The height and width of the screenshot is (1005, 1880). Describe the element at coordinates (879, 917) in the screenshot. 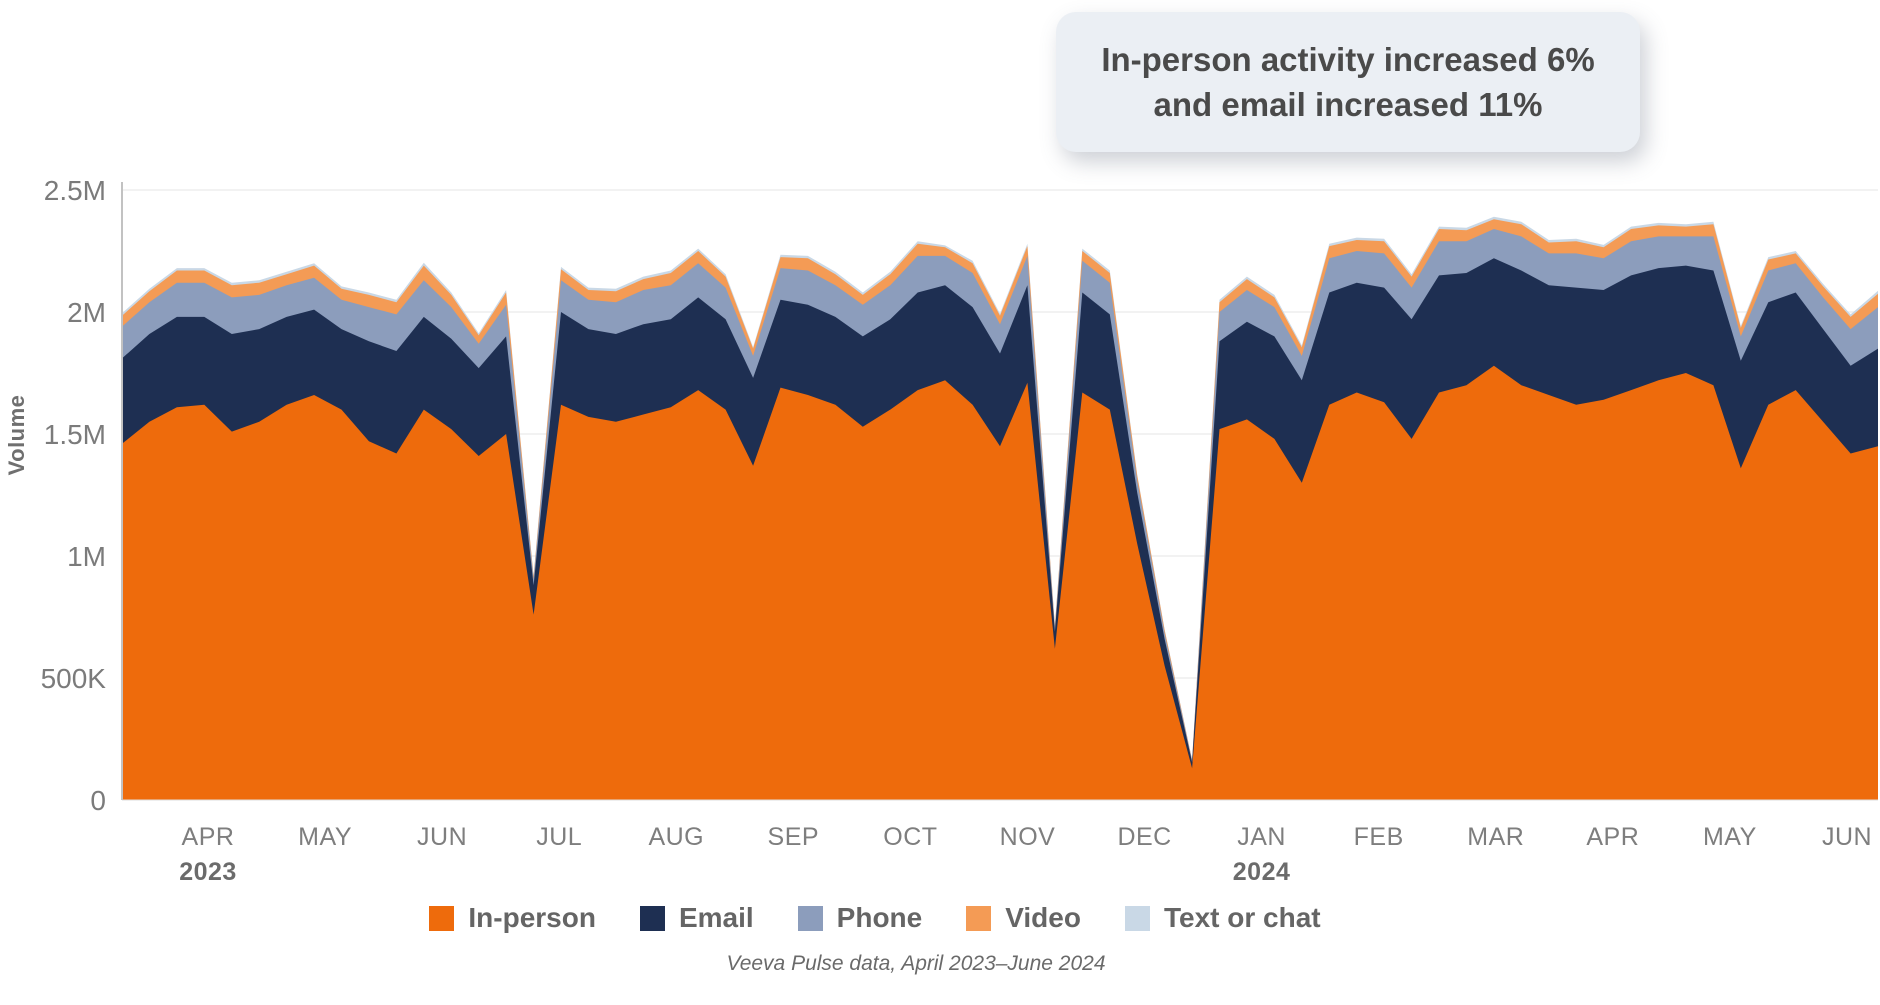

I see `legend-label-phone: Phone` at that location.